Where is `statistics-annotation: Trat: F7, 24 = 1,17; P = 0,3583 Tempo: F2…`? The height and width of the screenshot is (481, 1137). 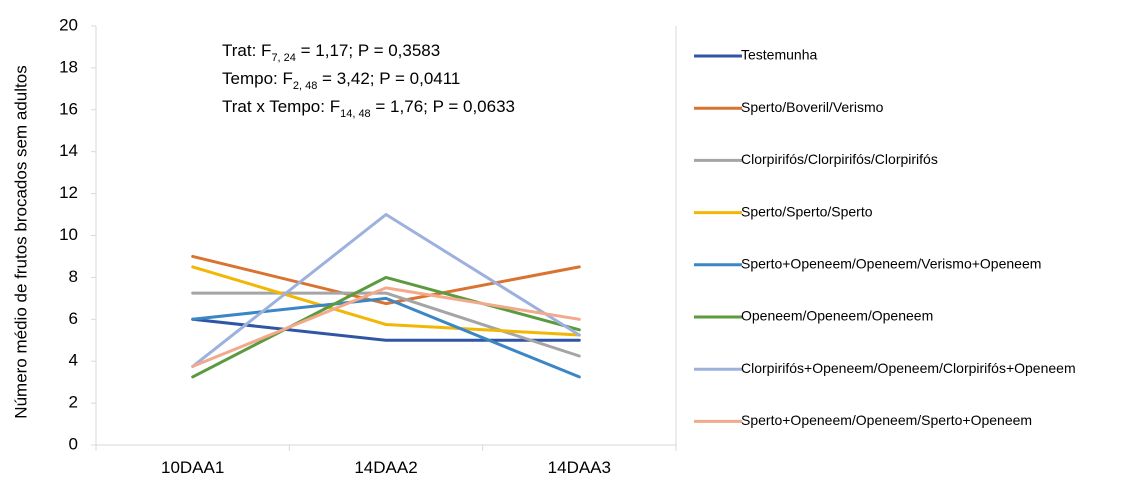 statistics-annotation: Trat: F7, 24 = 1,17; P = 0,3583 Tempo: F2… is located at coordinates (368, 80).